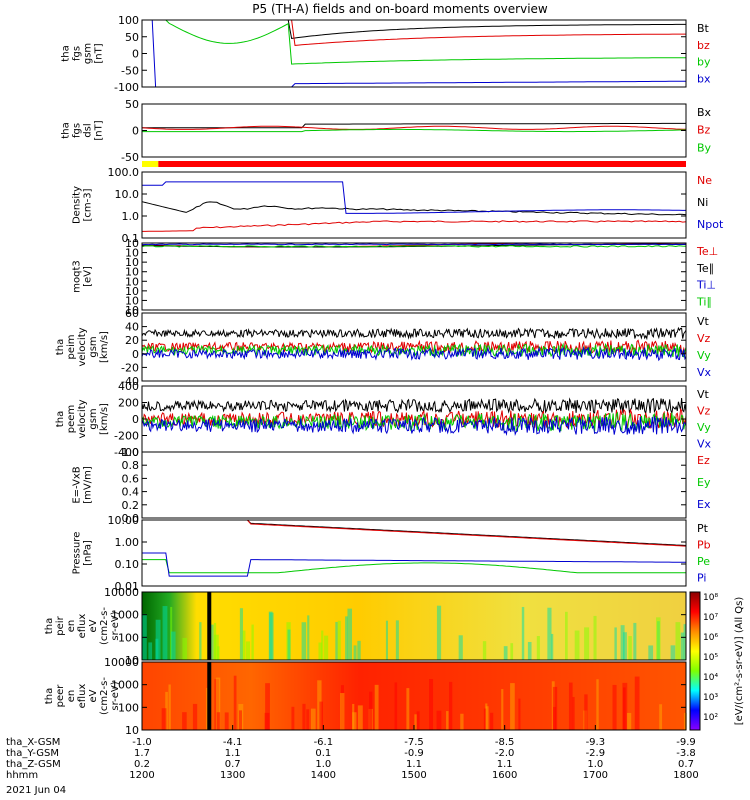 Image resolution: width=750 pixels, height=800 pixels. What do you see at coordinates (703, 528) in the screenshot?
I see `legend-pressure-Pt: Pt` at bounding box center [703, 528].